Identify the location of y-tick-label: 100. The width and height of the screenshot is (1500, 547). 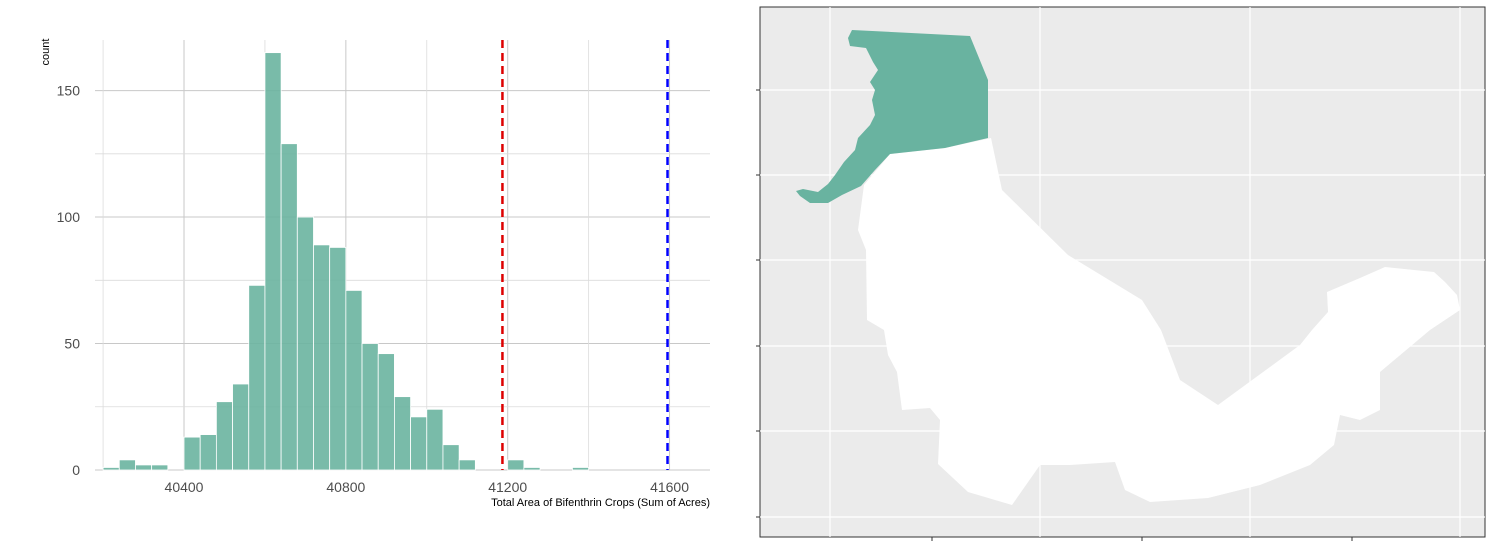
(69, 217).